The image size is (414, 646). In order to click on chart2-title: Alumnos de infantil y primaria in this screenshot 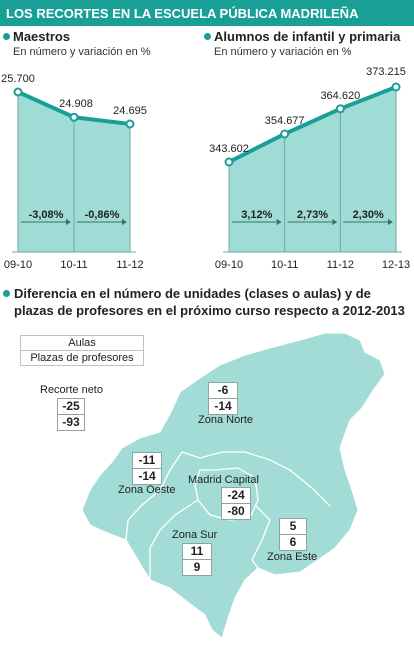, I will do `click(307, 36)`.